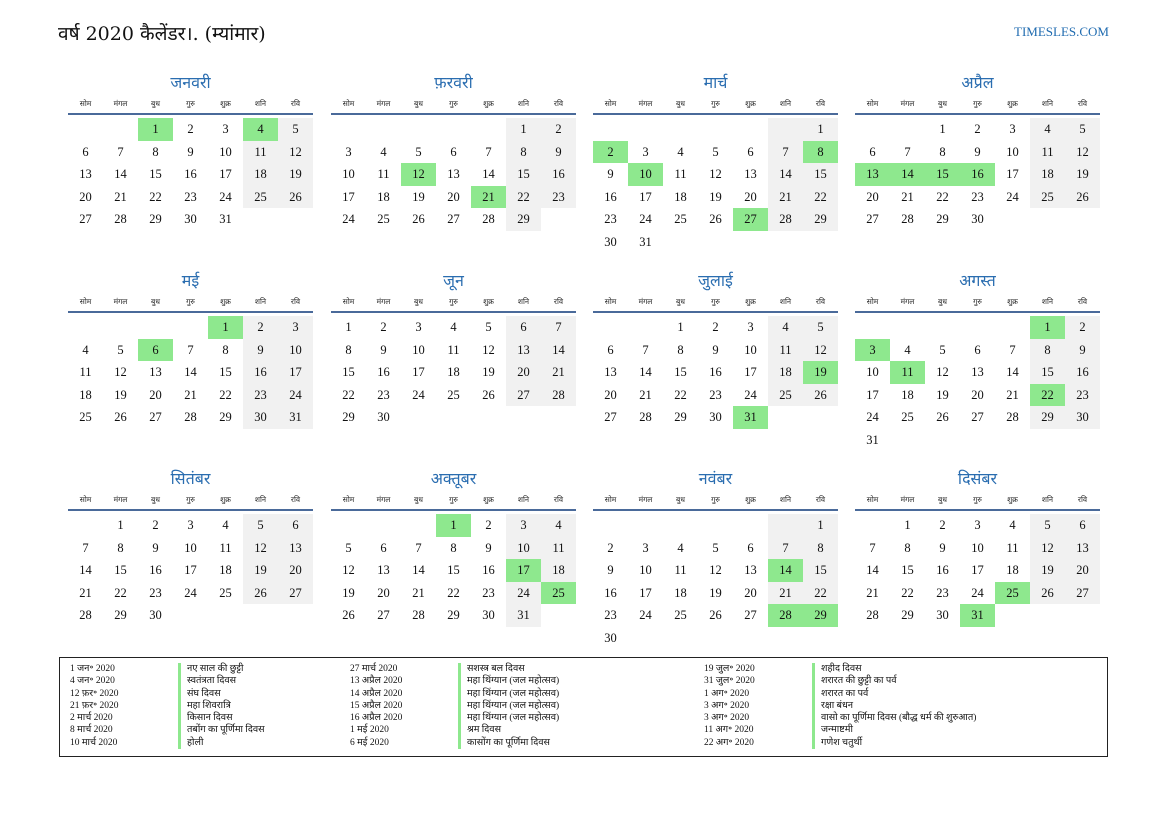 The height and width of the screenshot is (827, 1169). I want to click on holiday-row: 12 फ़र॰ 2020 संघ दिवस, so click(162, 693).